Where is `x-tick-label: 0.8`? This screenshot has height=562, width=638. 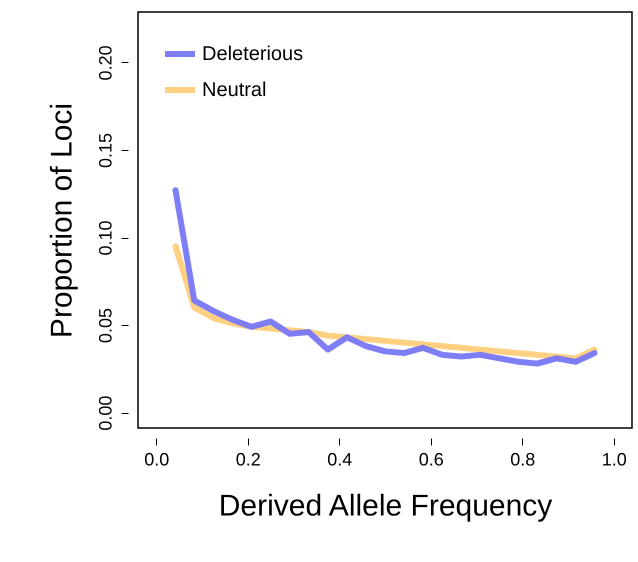 x-tick-label: 0.8 is located at coordinates (523, 460).